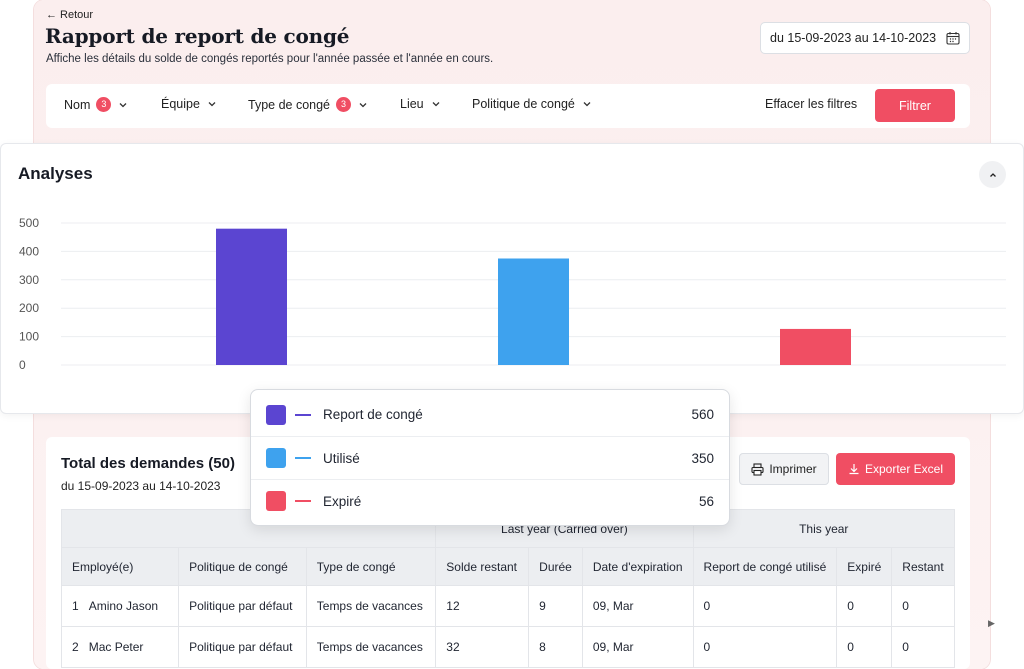  I want to click on employee-name: Mac Peter, so click(116, 647).